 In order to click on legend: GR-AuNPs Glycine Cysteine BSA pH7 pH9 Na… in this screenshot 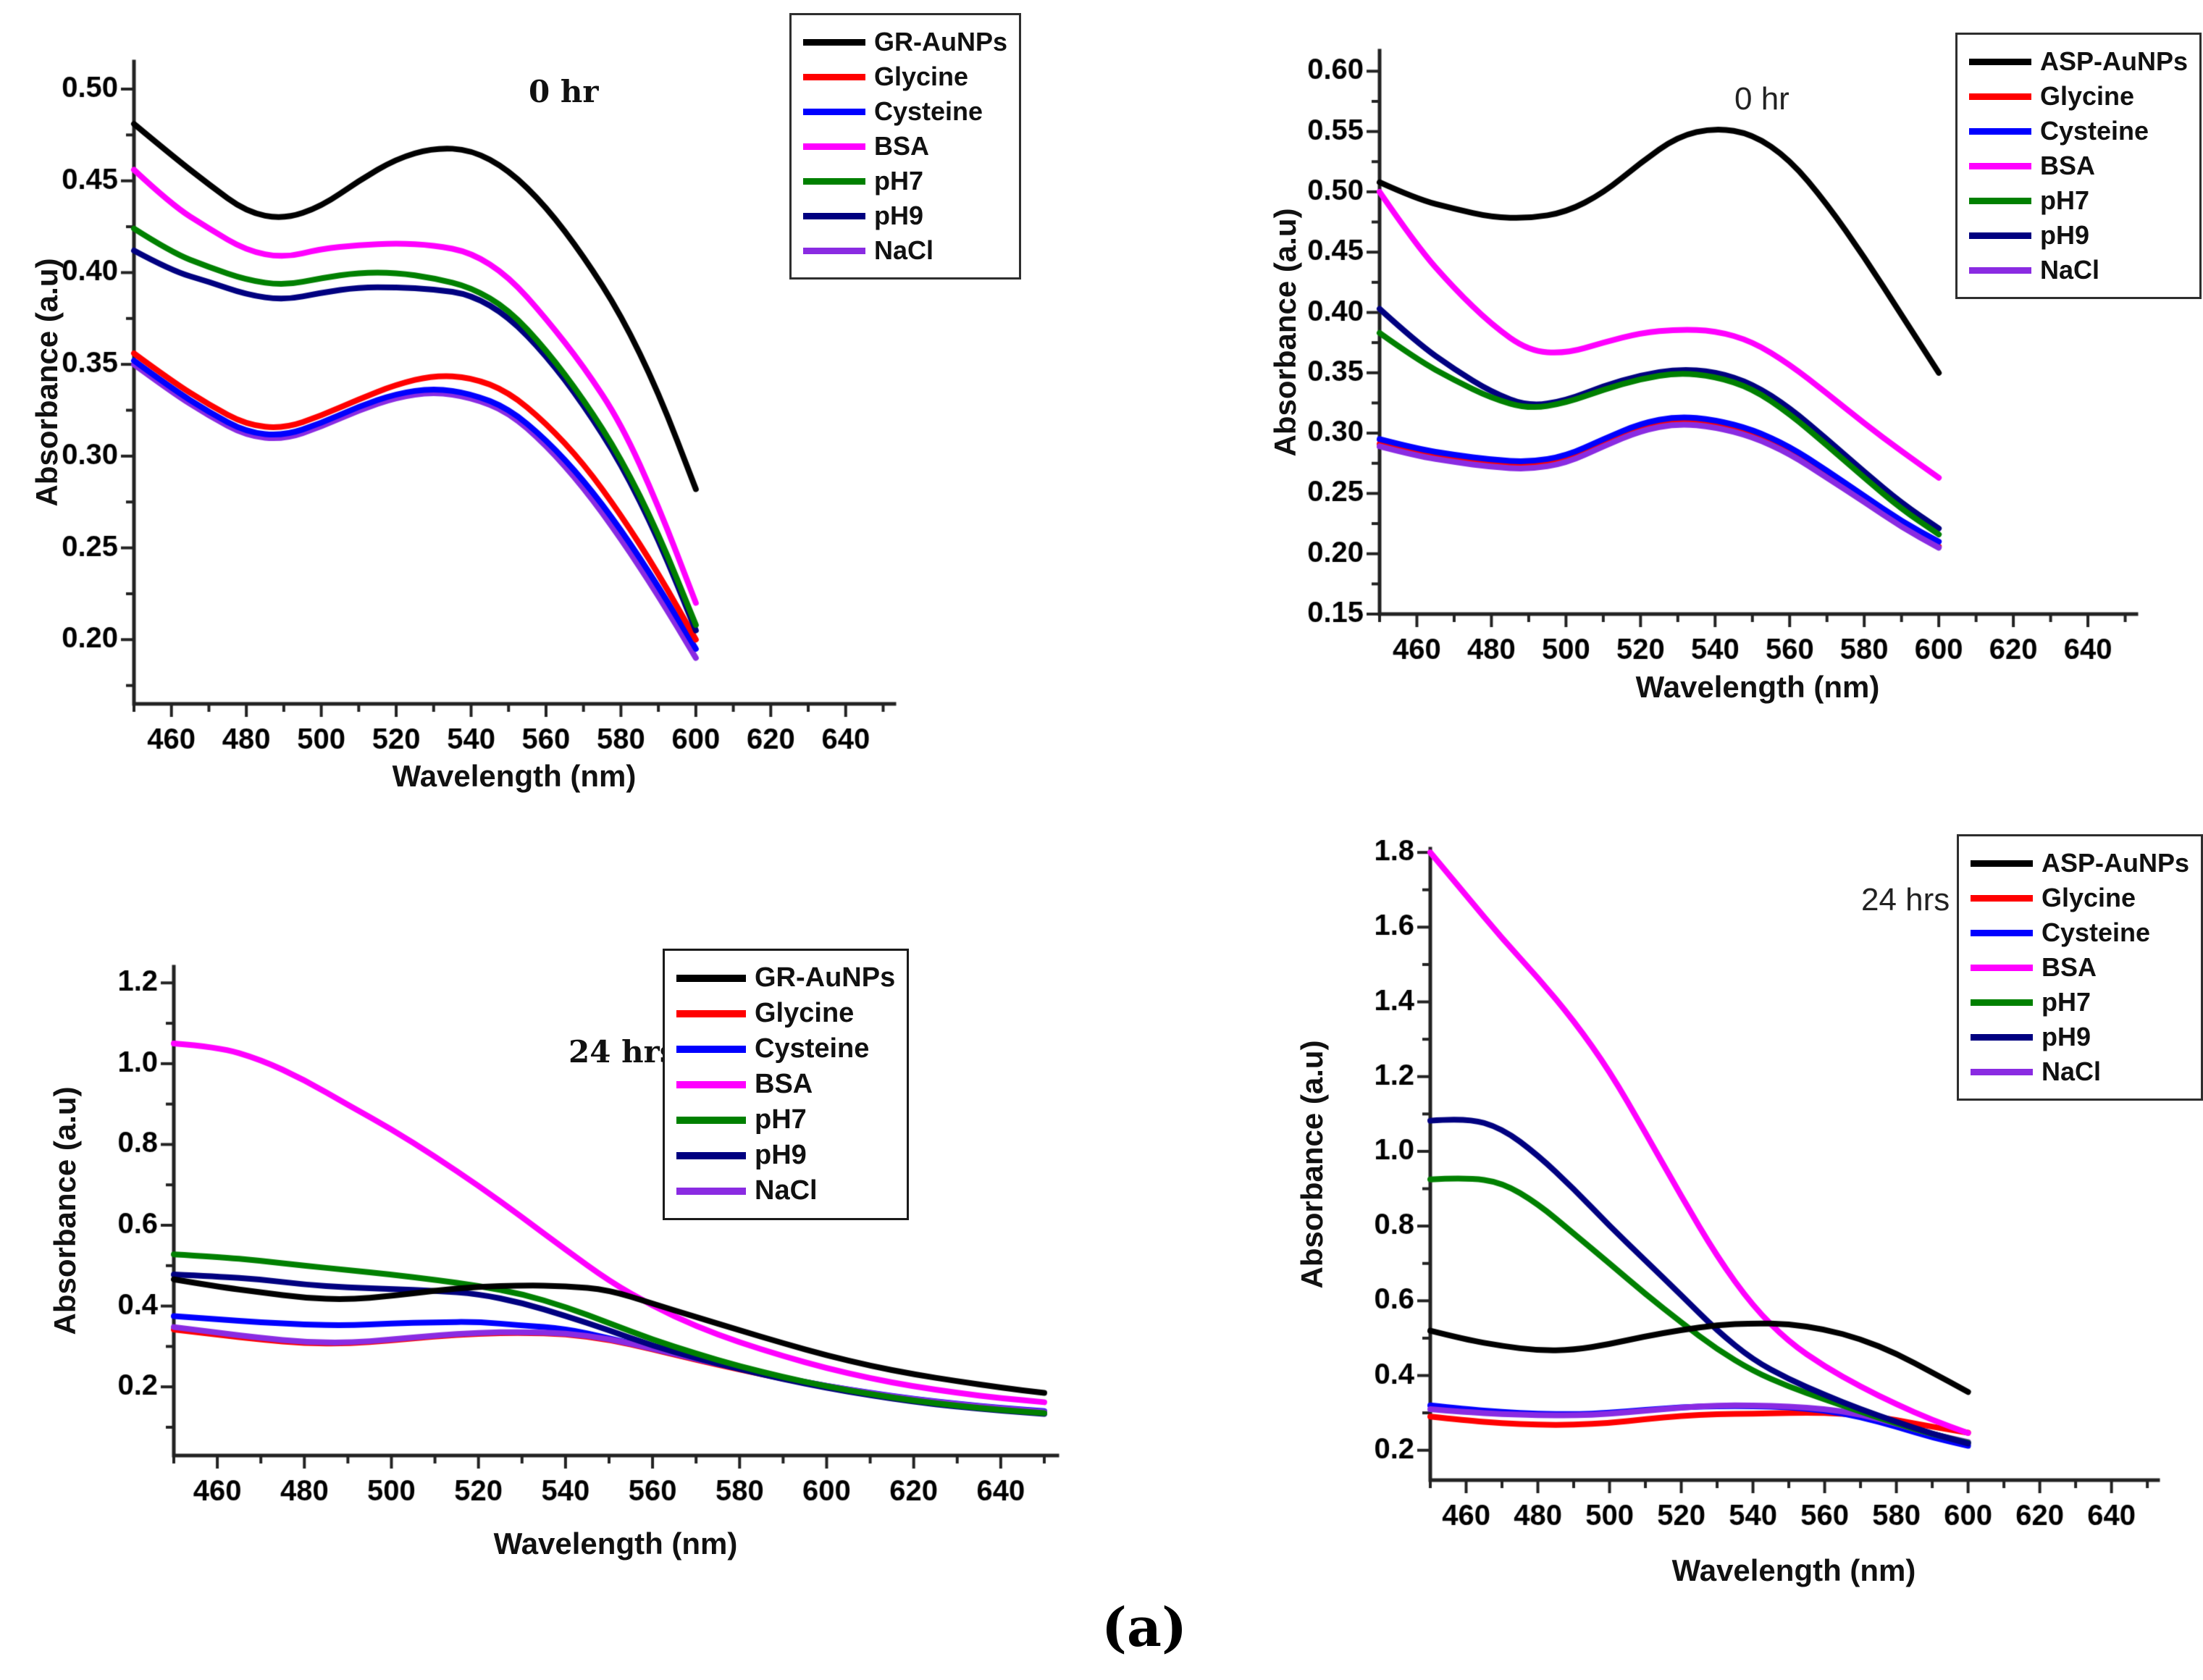, I will do `click(905, 146)`.